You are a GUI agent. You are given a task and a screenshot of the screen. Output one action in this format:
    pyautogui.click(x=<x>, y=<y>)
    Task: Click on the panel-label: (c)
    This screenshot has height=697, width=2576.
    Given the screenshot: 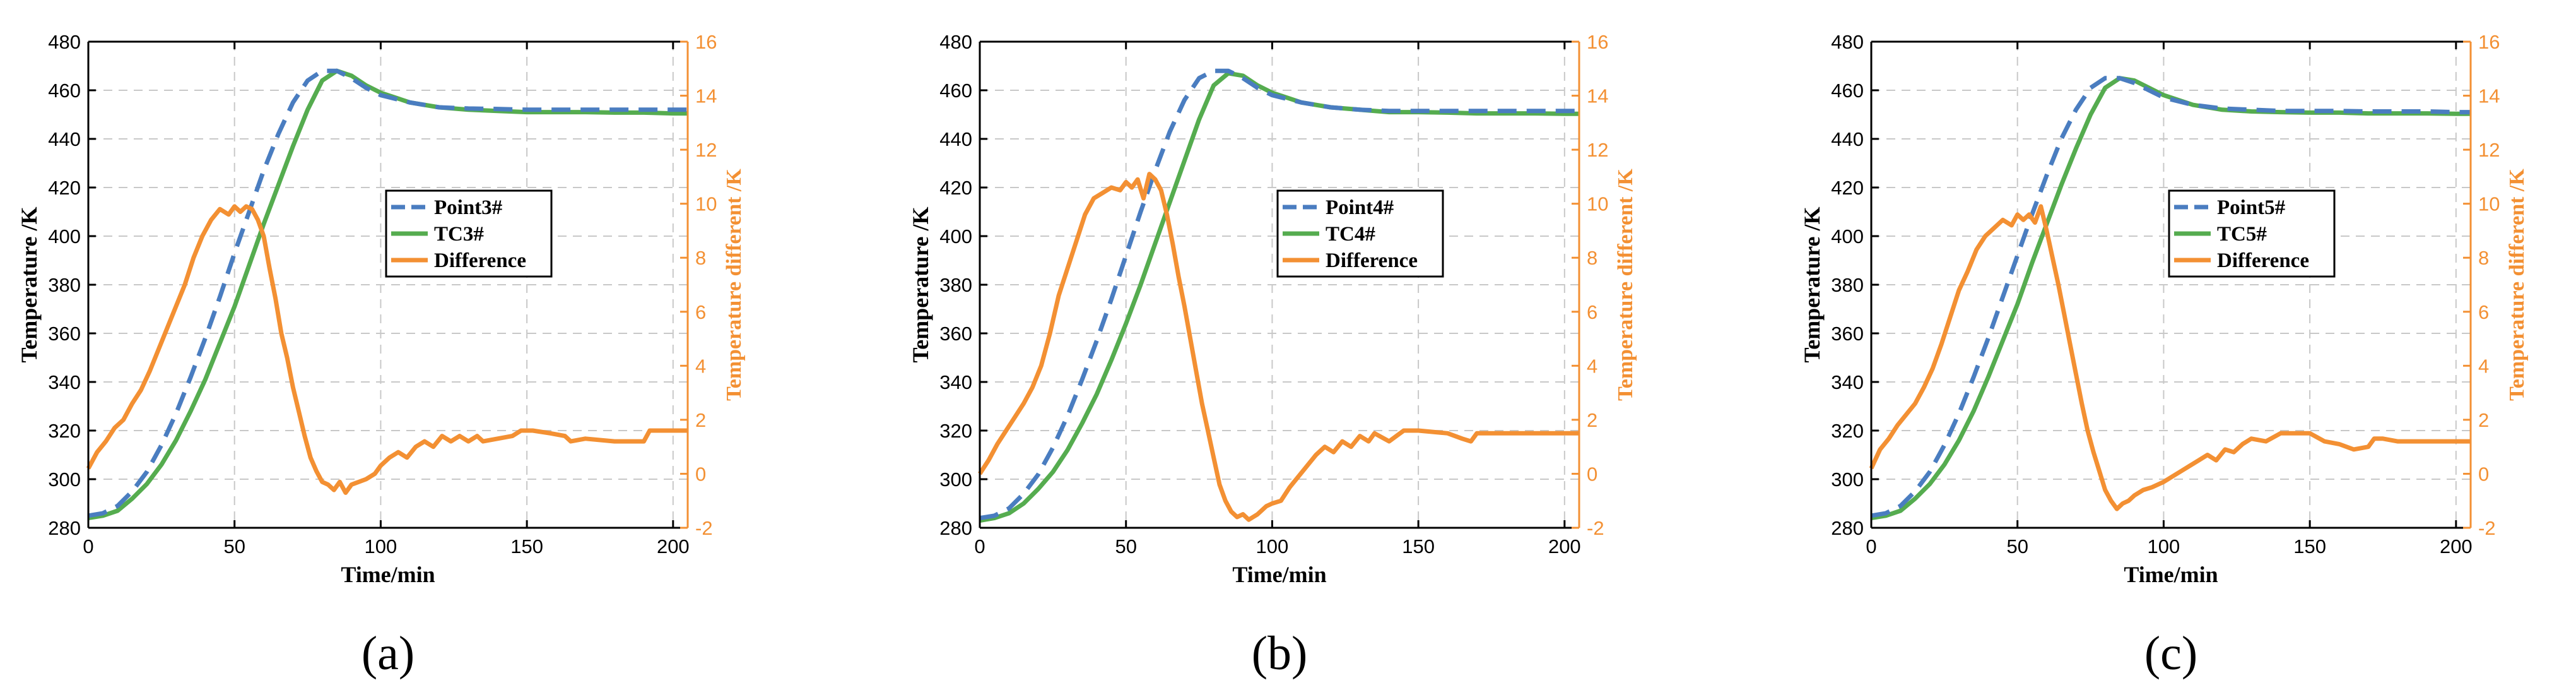 What is the action you would take?
    pyautogui.click(x=2170, y=654)
    